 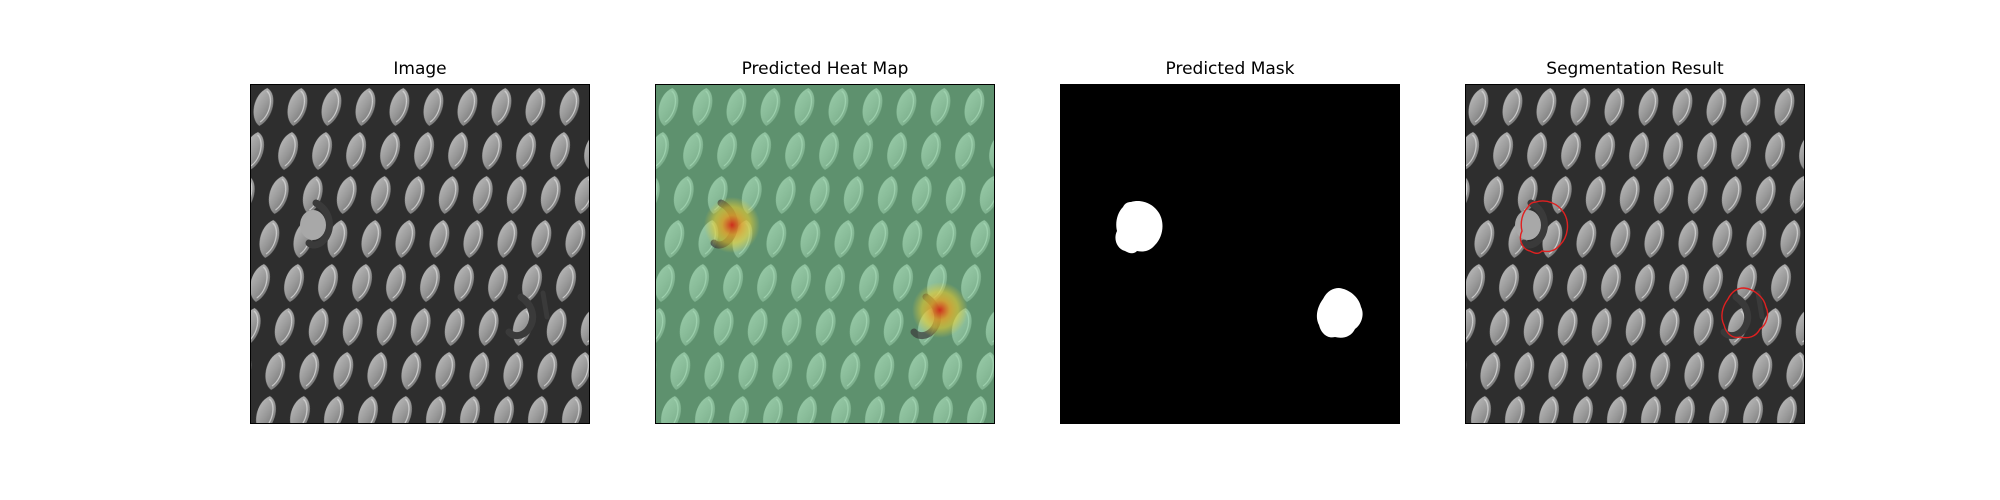 What do you see at coordinates (420, 69) in the screenshot?
I see `panel-title: Image` at bounding box center [420, 69].